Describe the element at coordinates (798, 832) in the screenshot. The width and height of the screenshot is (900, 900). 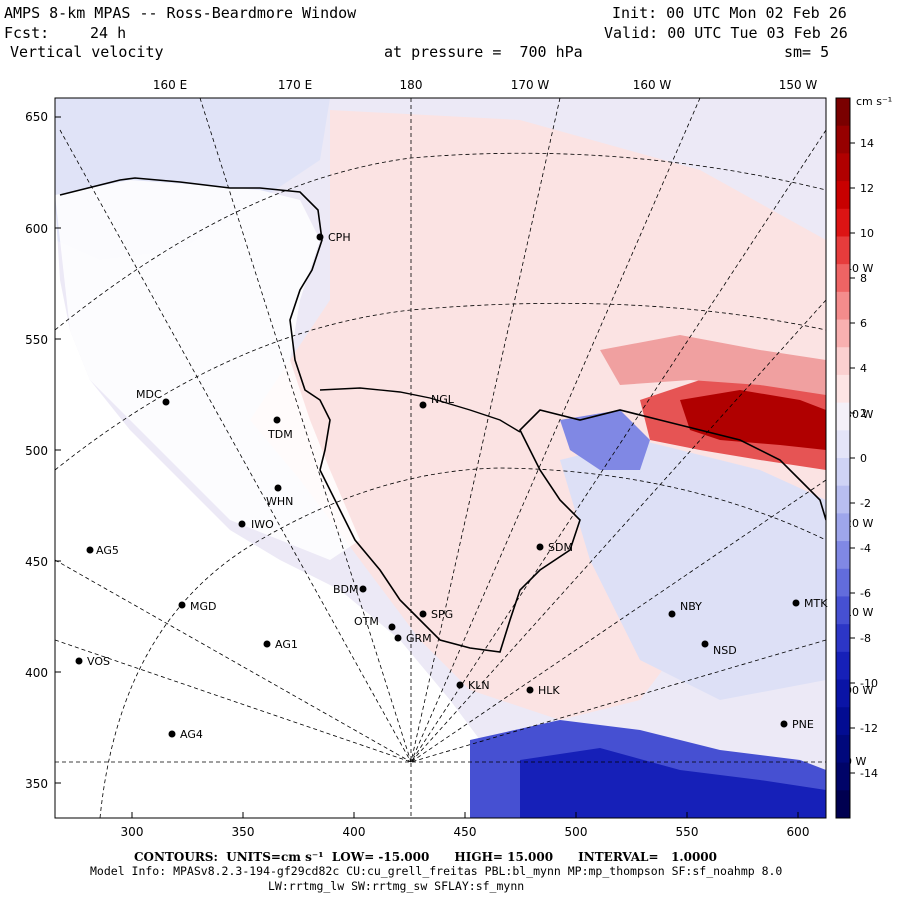
I see `x-tick-label: 600` at that location.